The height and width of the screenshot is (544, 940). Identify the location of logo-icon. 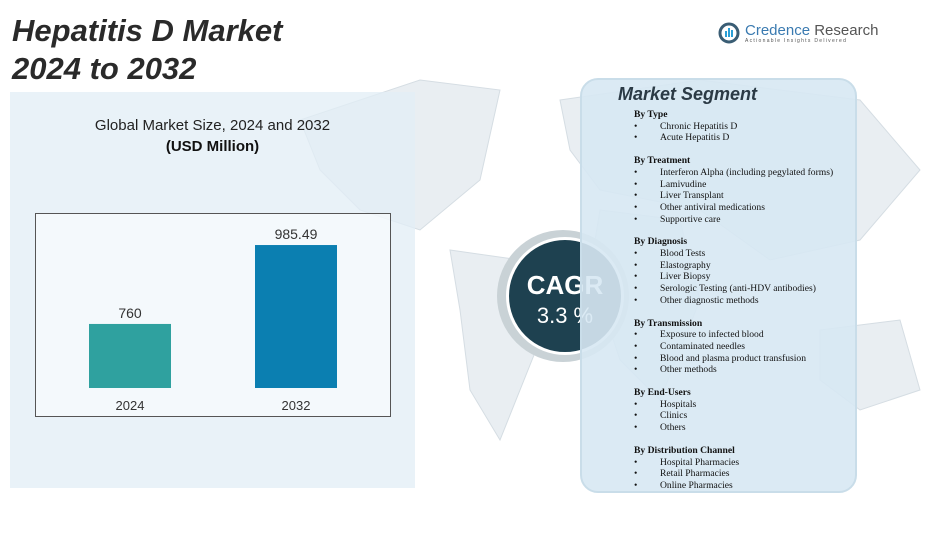
(729, 33).